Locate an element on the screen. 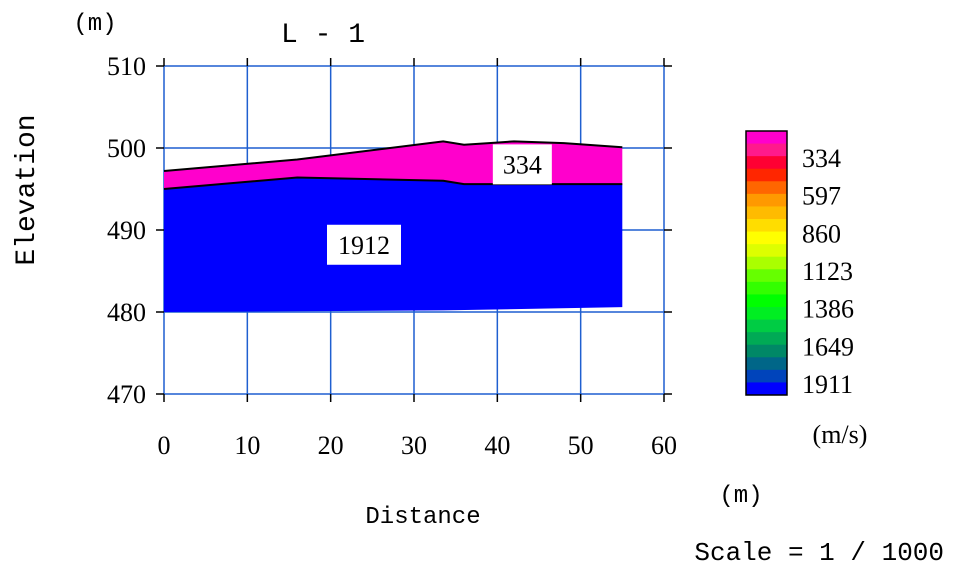 Image resolution: width=956 pixels, height=571 pixels. y-tick-label: 490 is located at coordinates (126, 230).